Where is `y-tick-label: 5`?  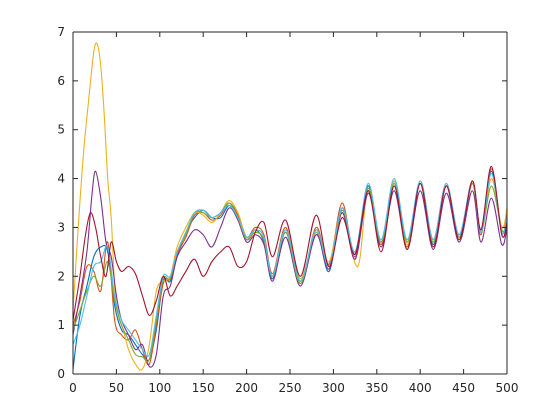
y-tick-label: 5 is located at coordinates (61, 130).